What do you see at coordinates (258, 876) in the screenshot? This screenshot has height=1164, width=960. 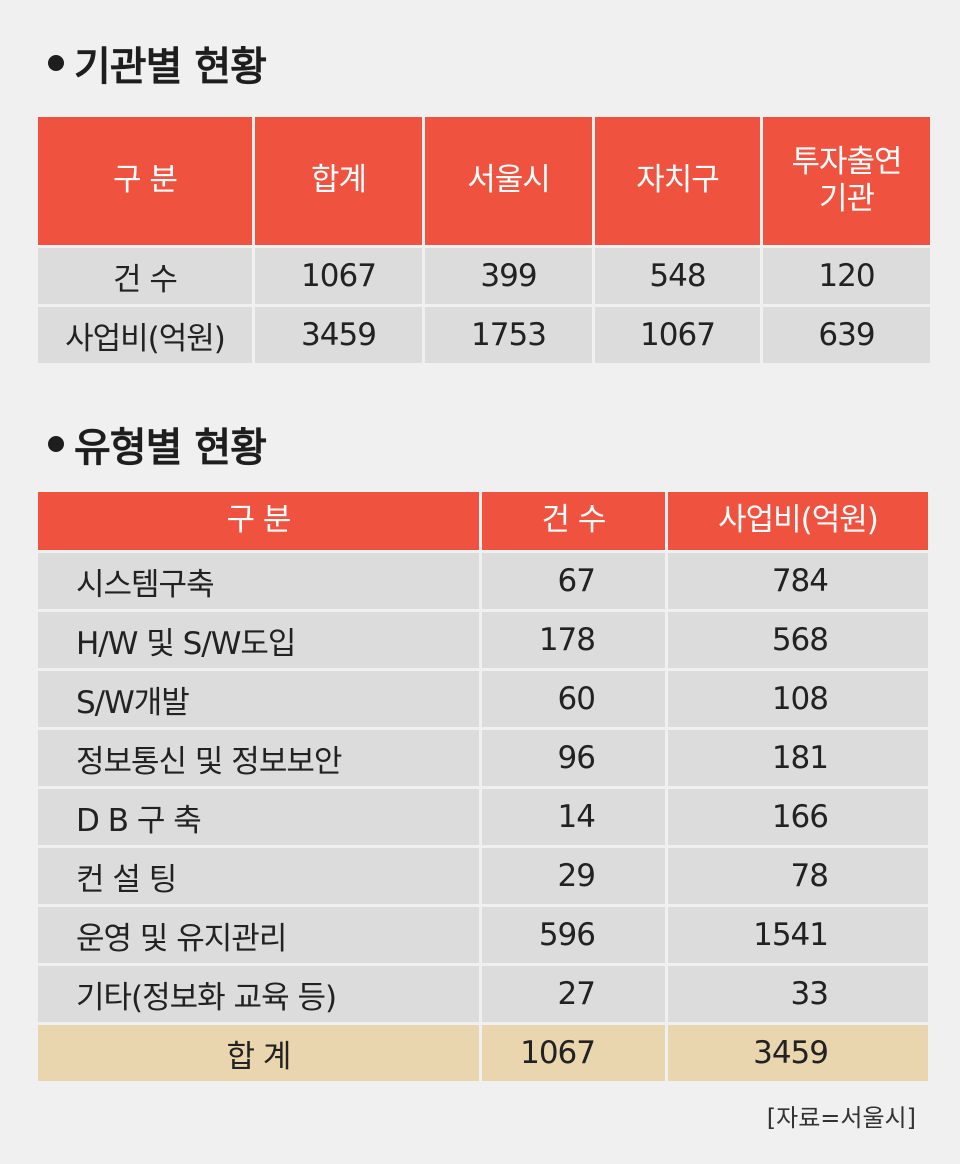 I see `row-label: 컨 설 팅` at bounding box center [258, 876].